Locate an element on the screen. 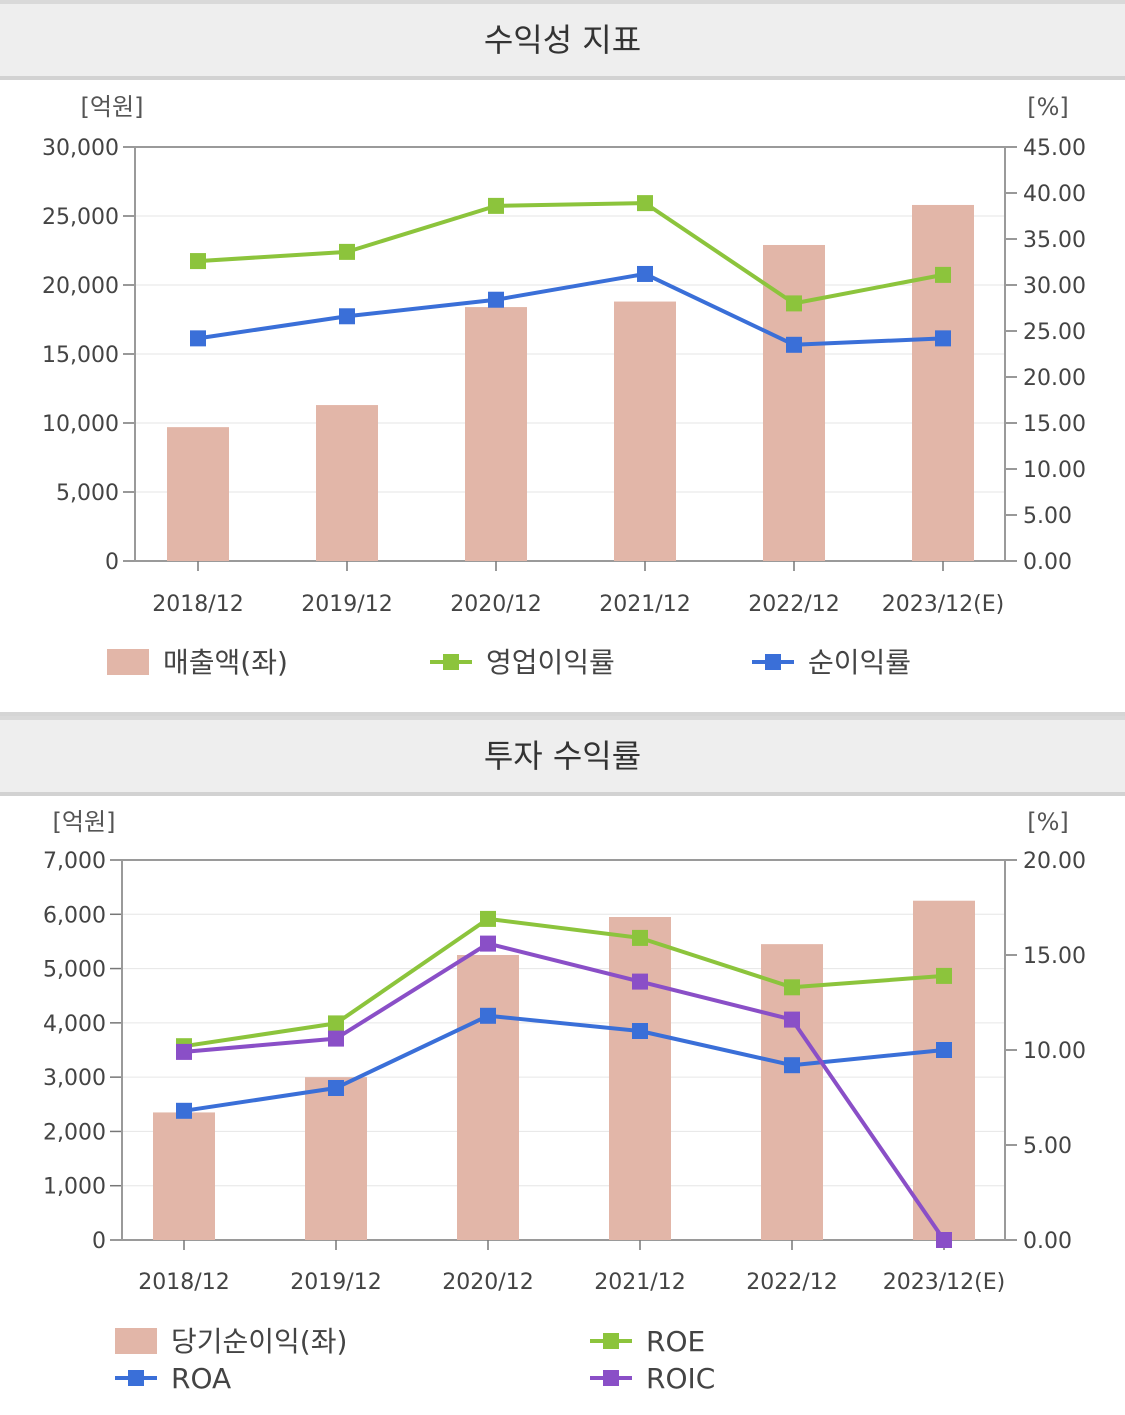 The width and height of the screenshot is (1125, 1415). legend-label: 영업이익률 is located at coordinates (550, 662).